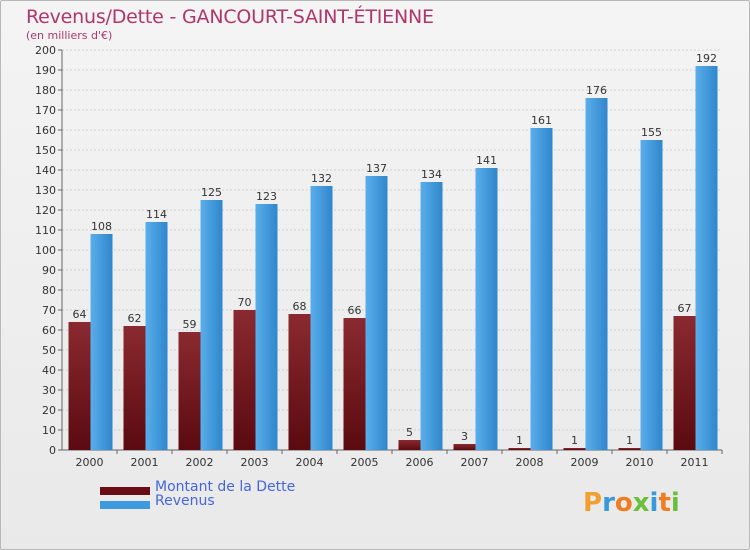 This screenshot has width=750, height=550. What do you see at coordinates (365, 462) in the screenshot?
I see `x-tick-label: 2005` at bounding box center [365, 462].